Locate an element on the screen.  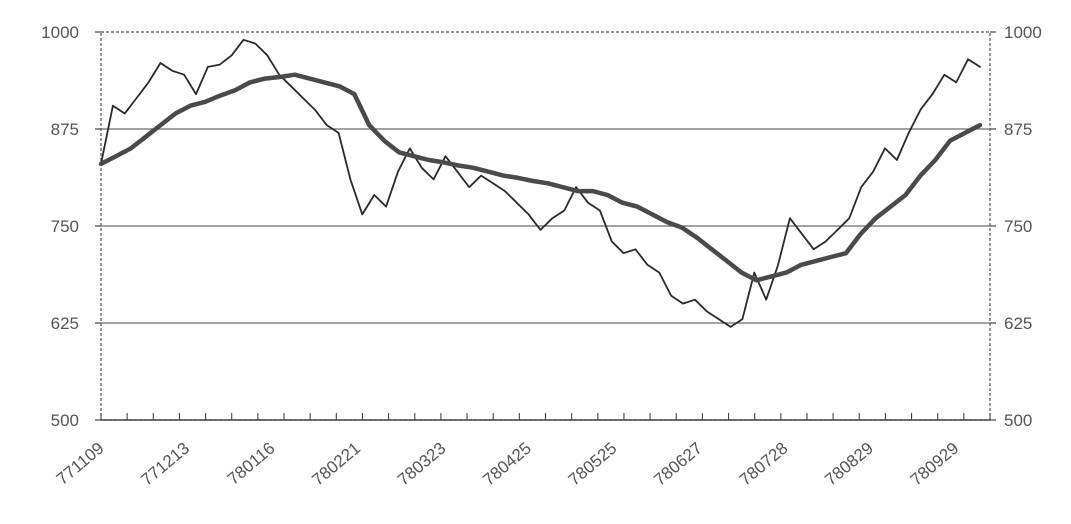
x-tick-label: 780627 is located at coordinates (678, 464).